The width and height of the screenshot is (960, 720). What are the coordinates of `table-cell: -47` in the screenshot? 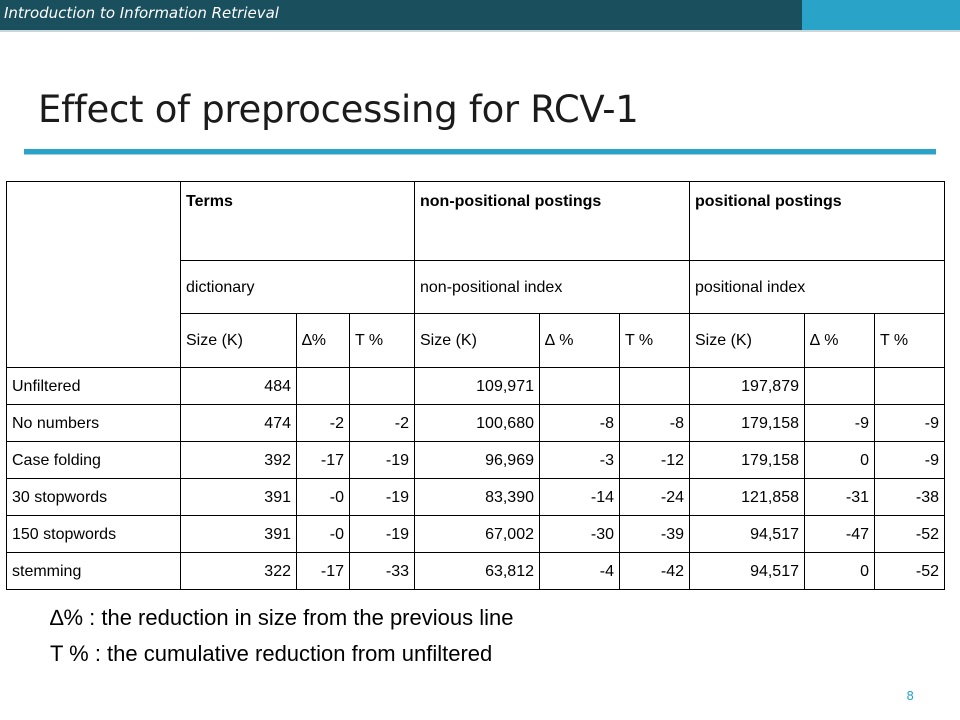 It's located at (839, 534).